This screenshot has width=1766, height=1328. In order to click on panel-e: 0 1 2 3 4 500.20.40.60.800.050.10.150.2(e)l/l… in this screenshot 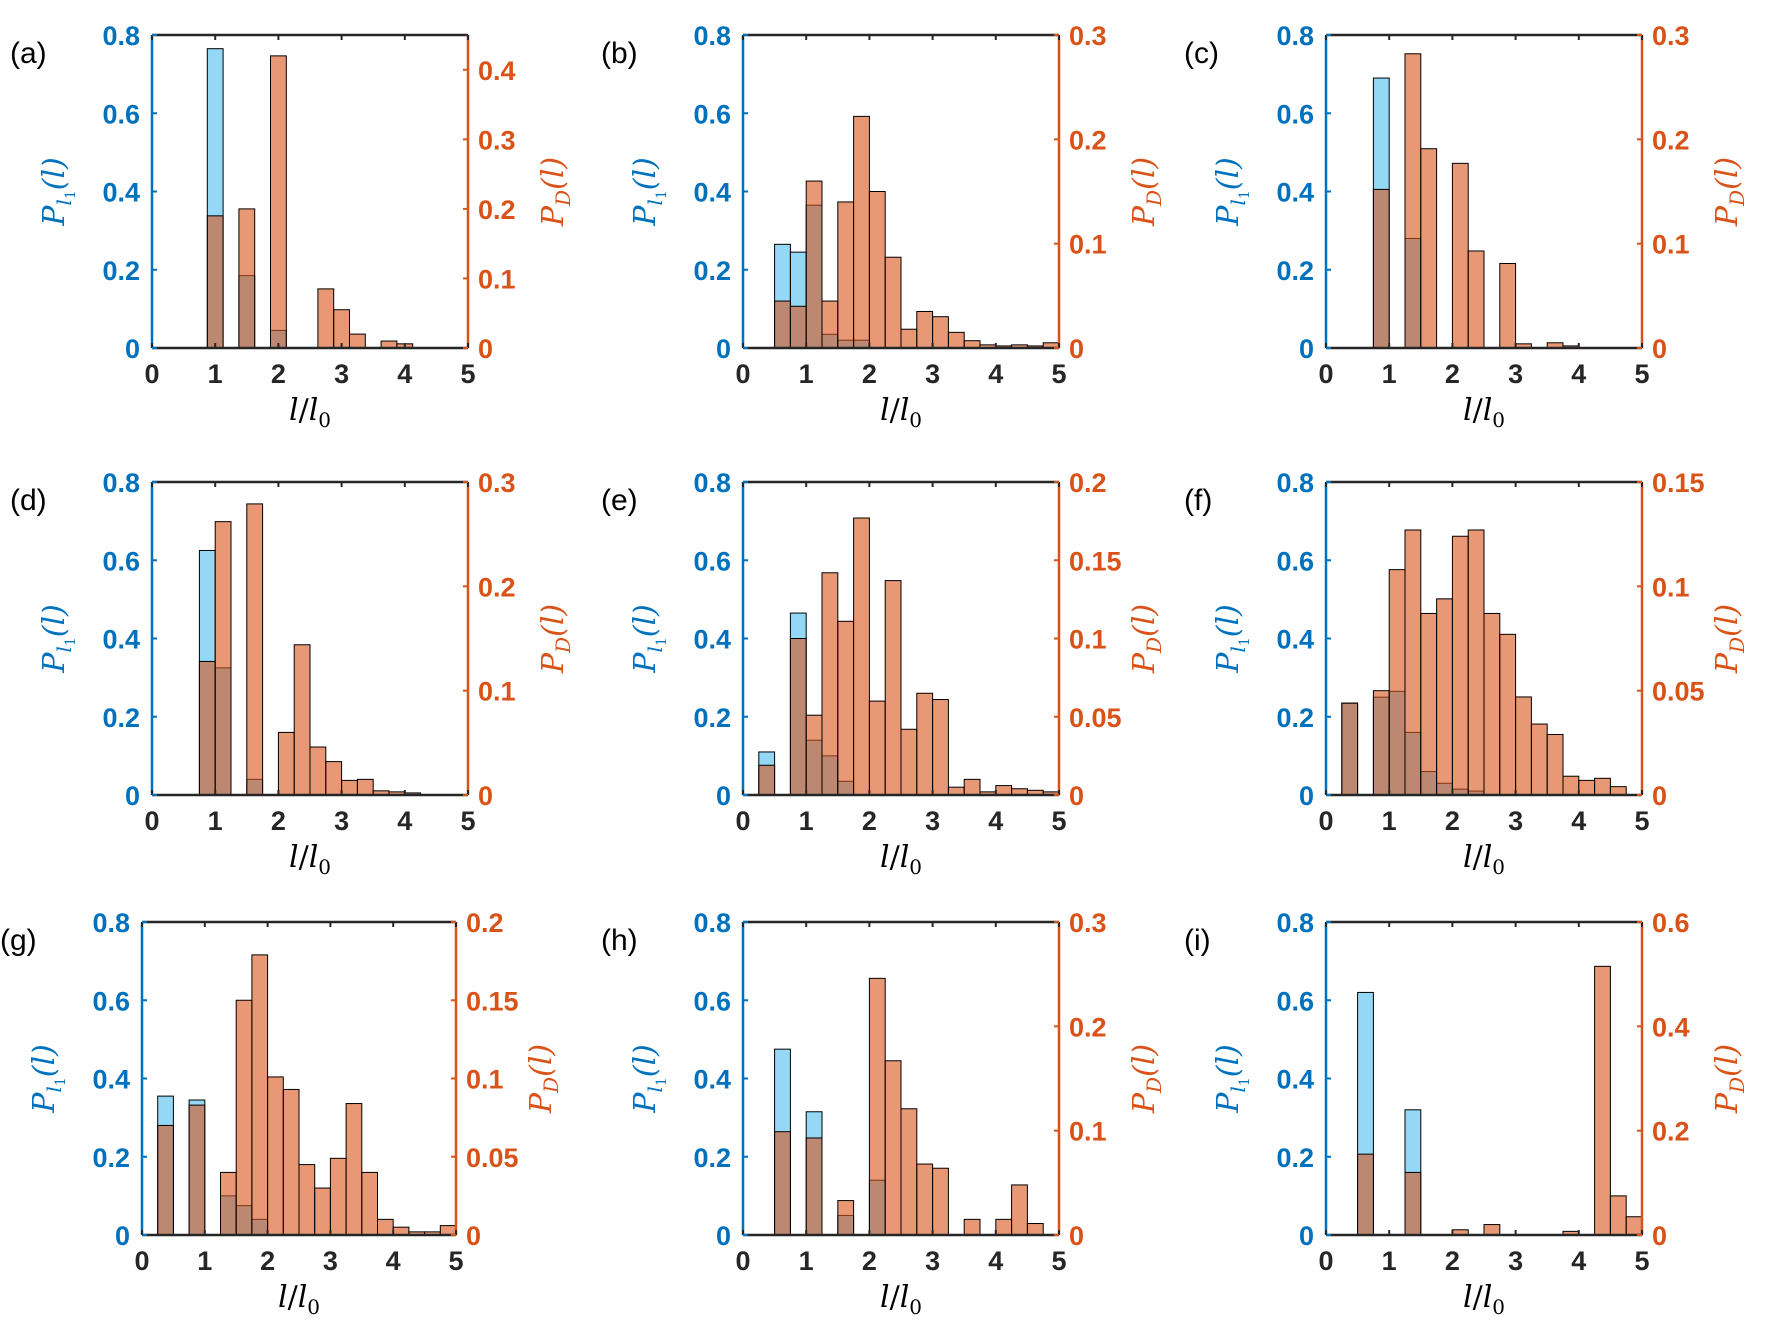, I will do `click(883, 673)`.